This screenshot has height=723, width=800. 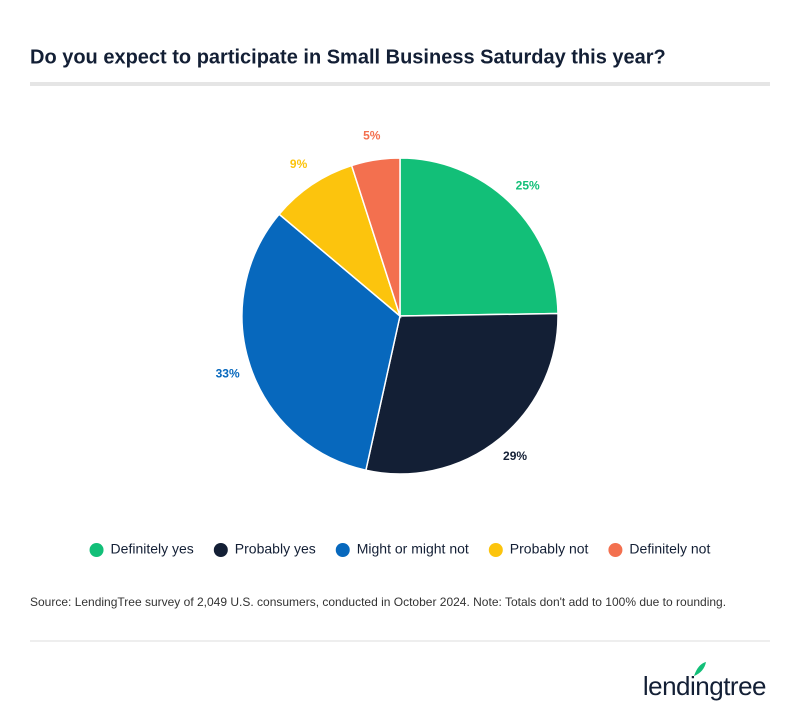 I want to click on data-label: 29%, so click(x=515, y=456).